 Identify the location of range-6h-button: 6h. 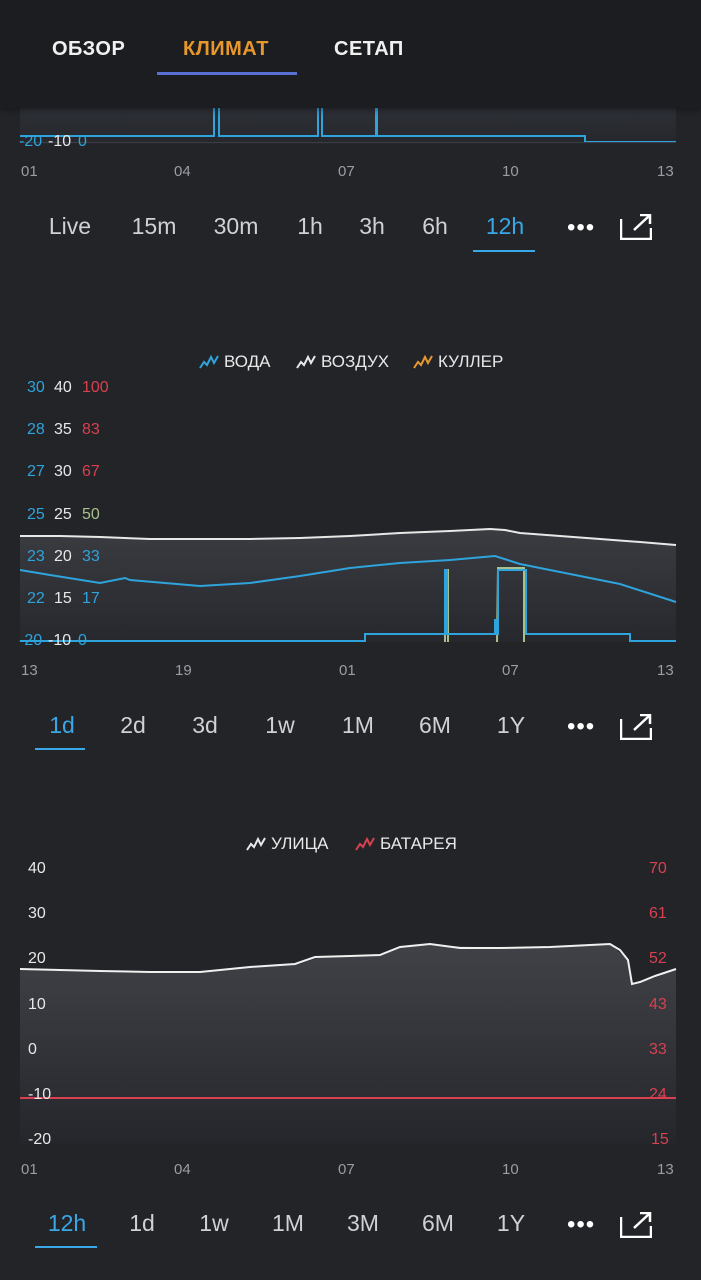
(435, 226).